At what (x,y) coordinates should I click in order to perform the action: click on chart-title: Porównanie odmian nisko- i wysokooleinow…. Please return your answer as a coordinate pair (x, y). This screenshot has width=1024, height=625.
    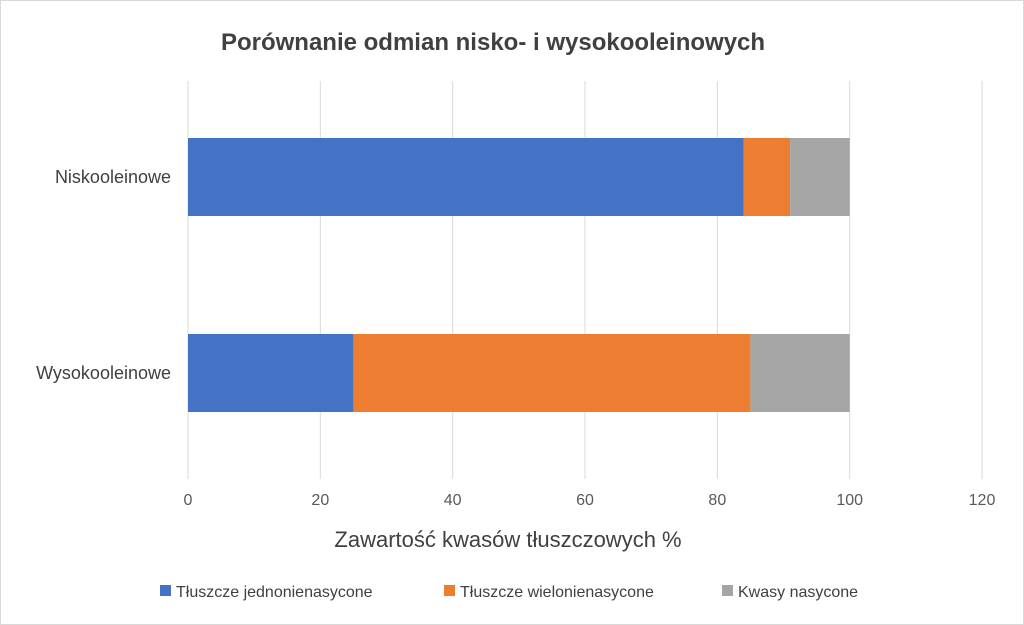
    Looking at the image, I should click on (493, 42).